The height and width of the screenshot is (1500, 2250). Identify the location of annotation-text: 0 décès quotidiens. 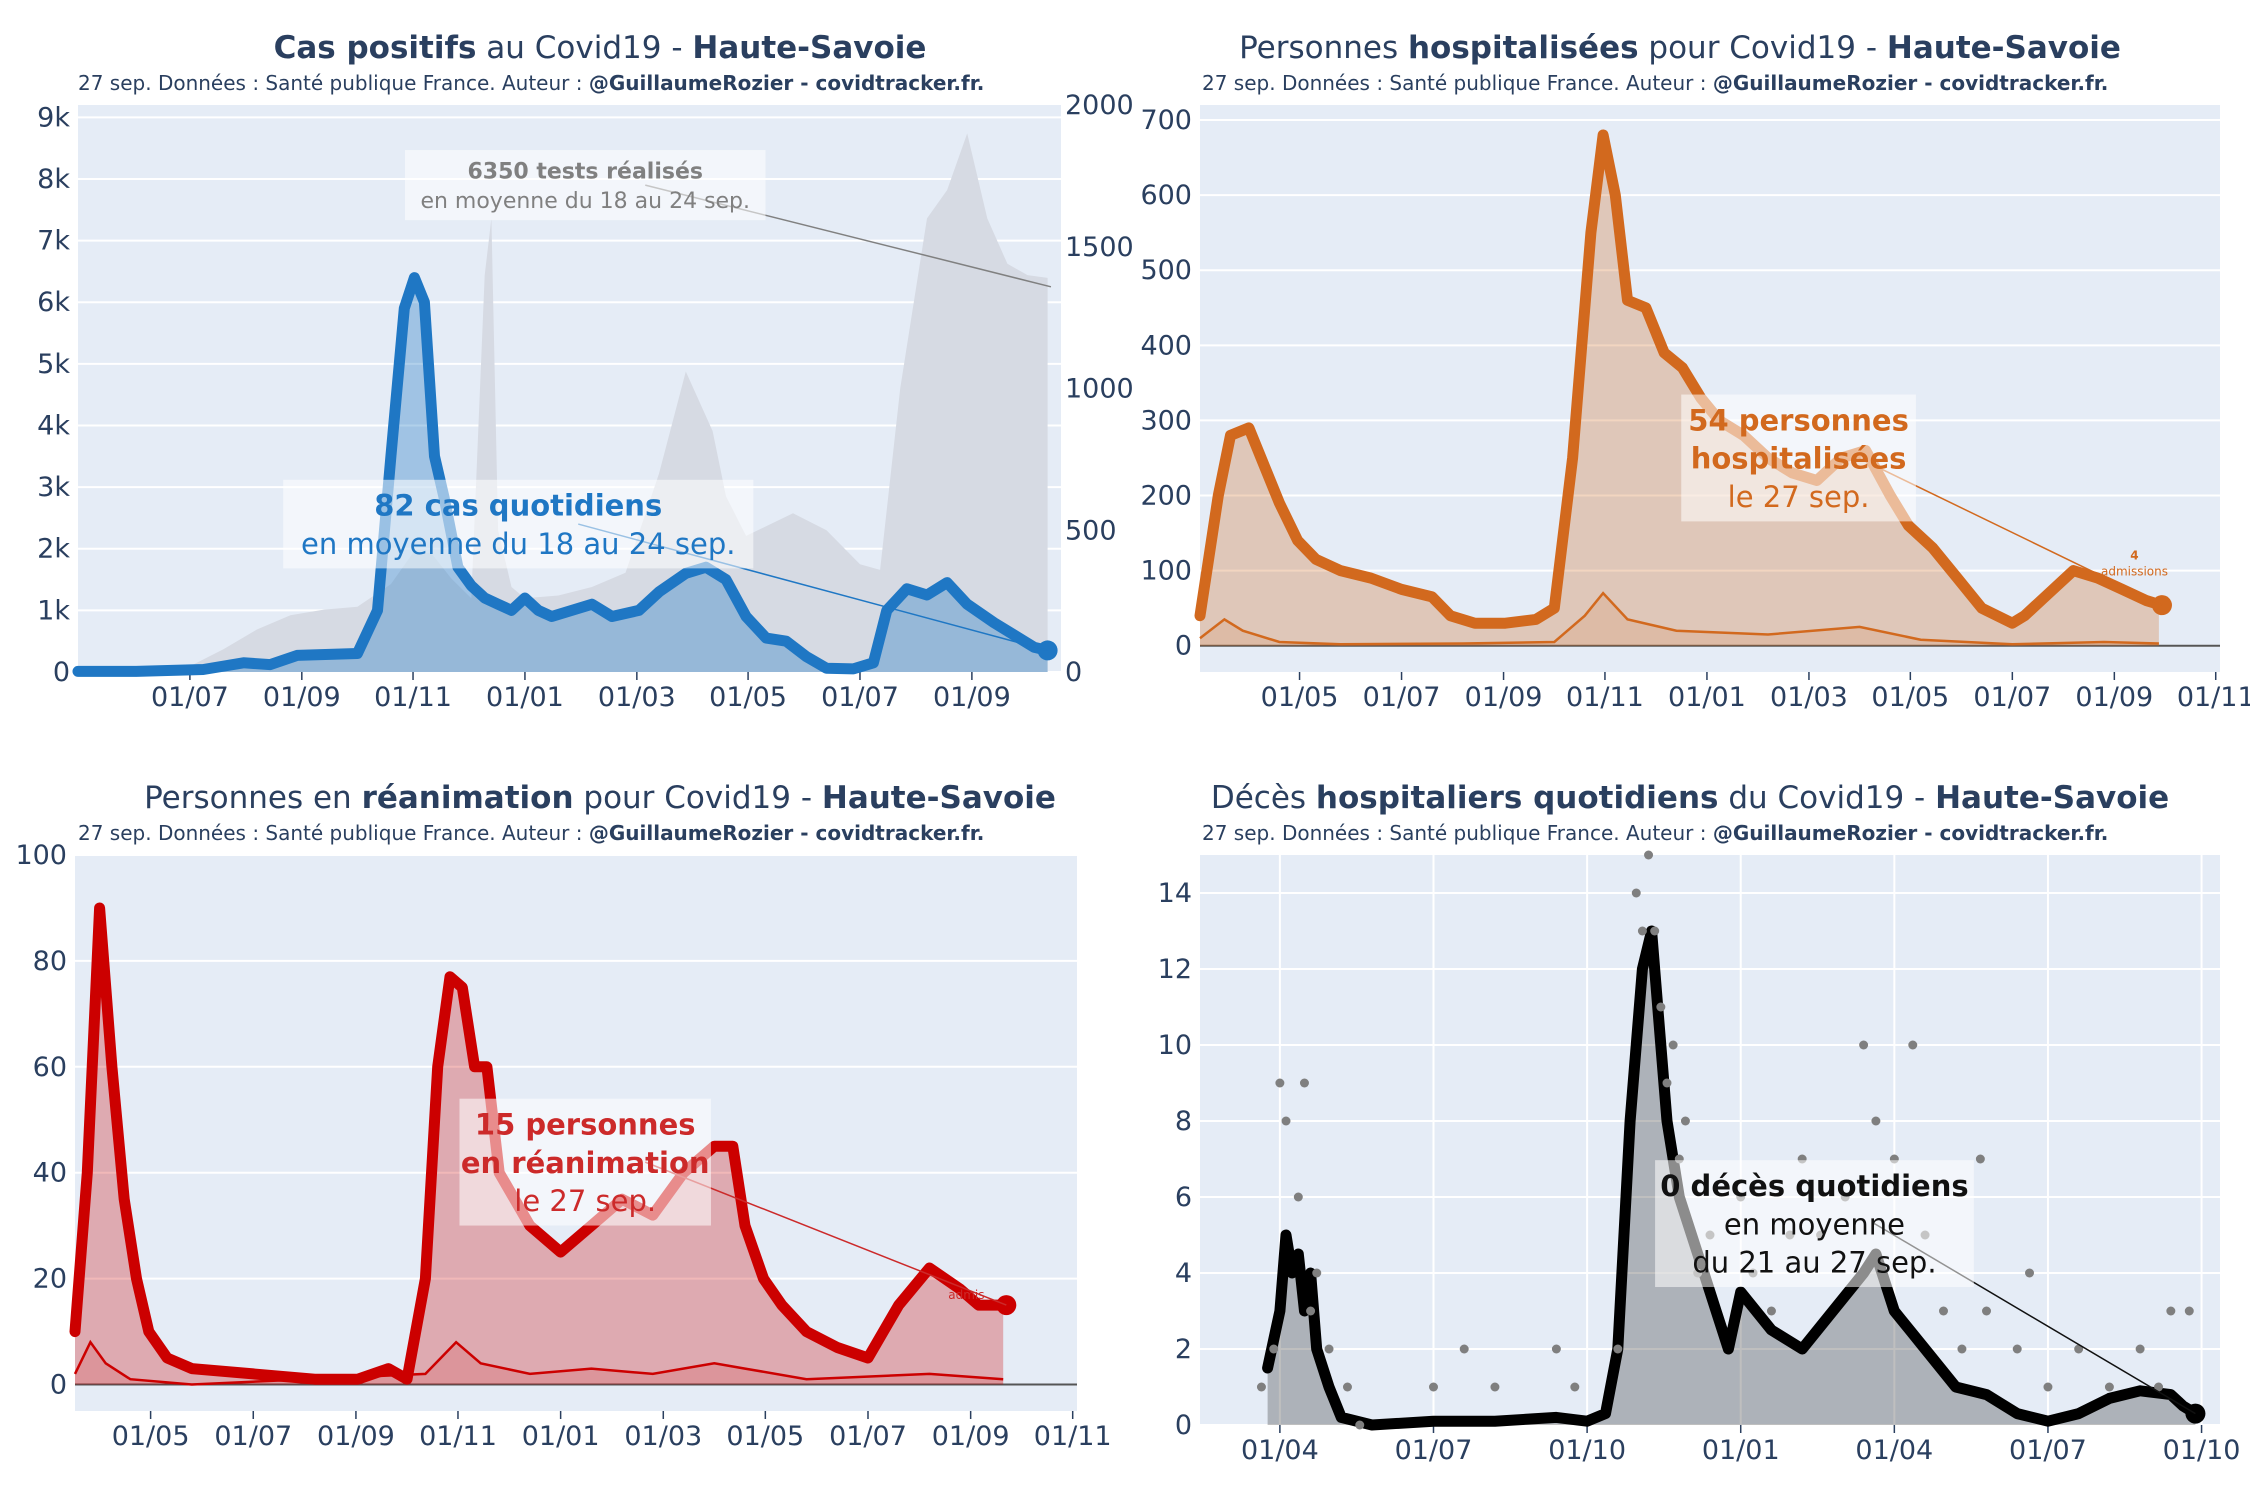
(1814, 1186).